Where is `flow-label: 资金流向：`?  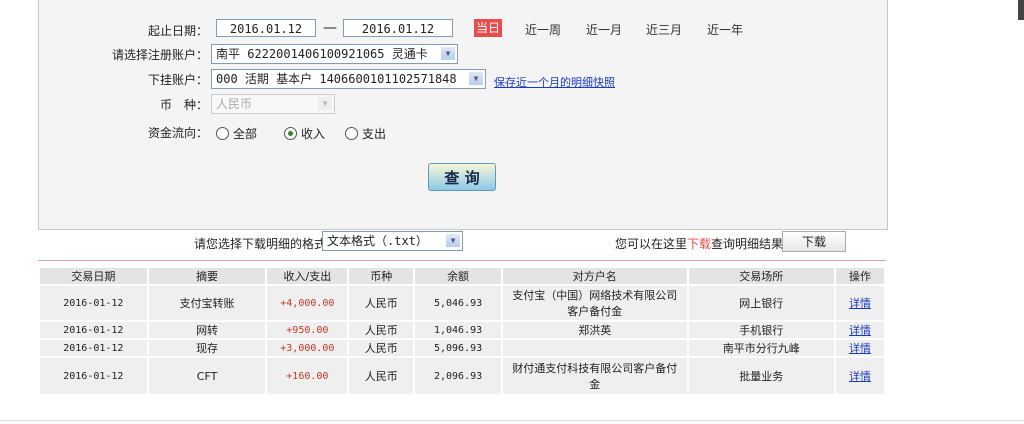
flow-label: 资金流向： is located at coordinates (177, 133).